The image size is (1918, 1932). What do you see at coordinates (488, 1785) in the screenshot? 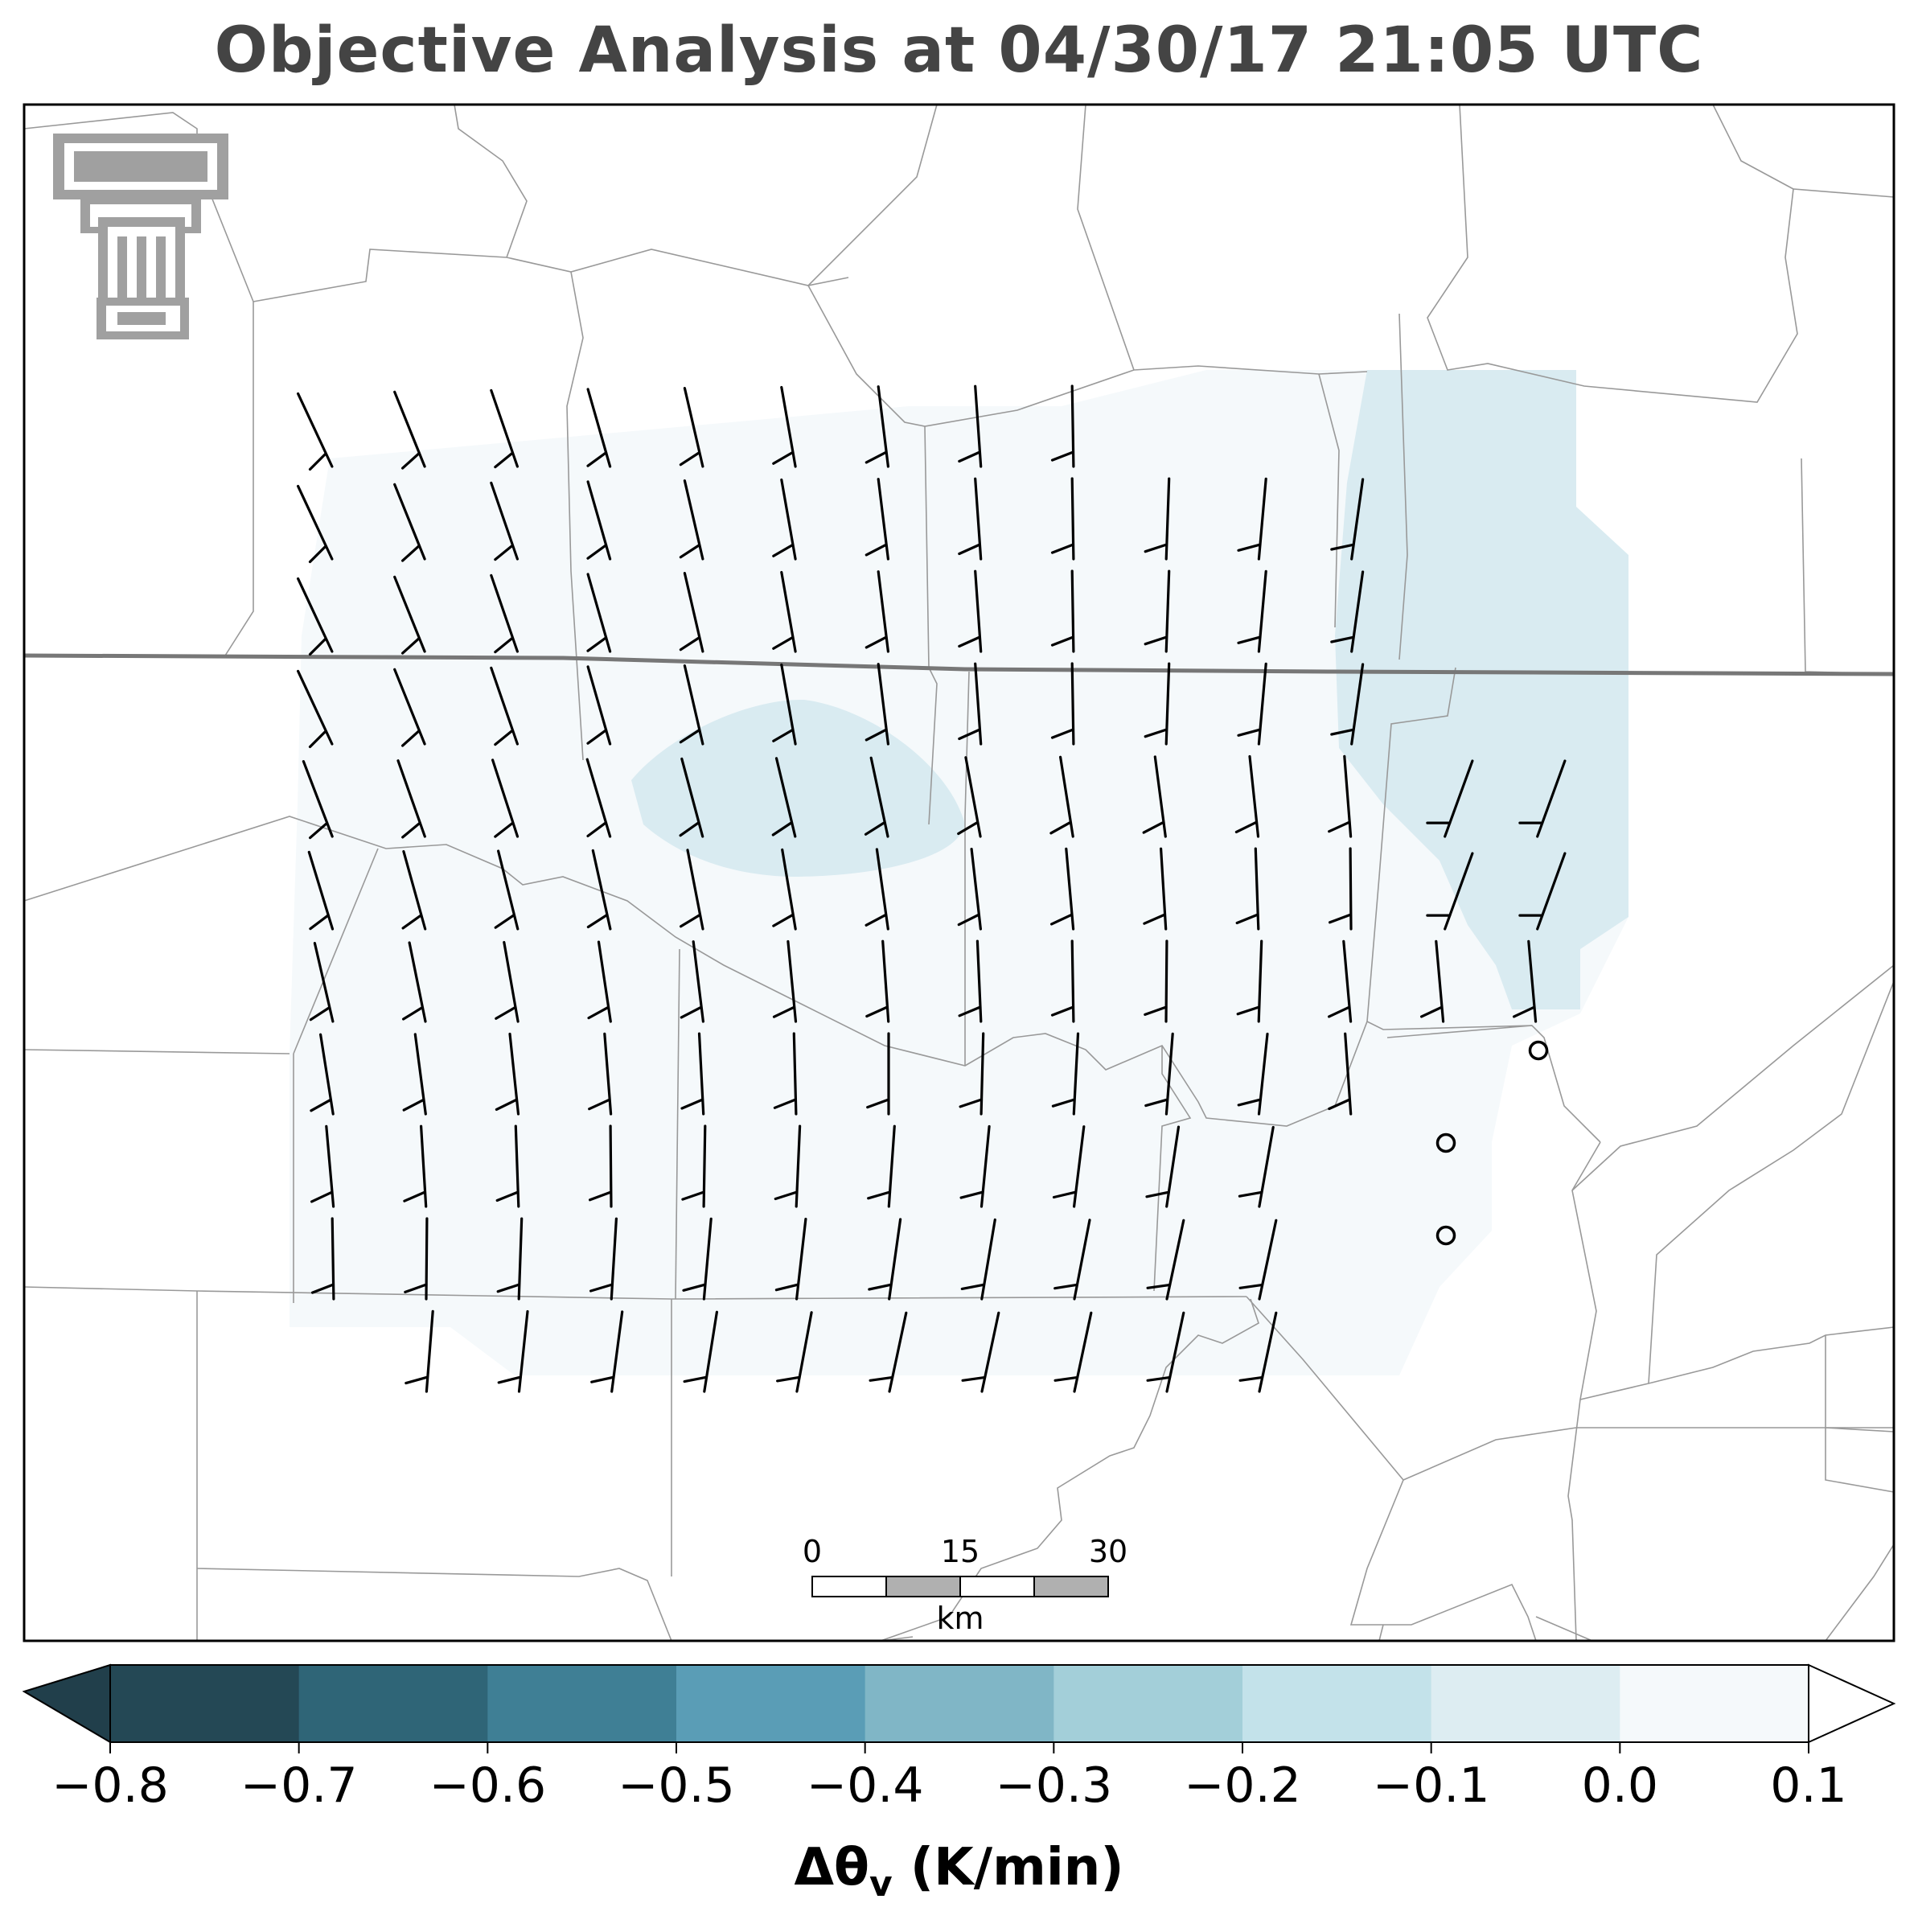
I see `colorbar-tick-label: −0.6` at bounding box center [488, 1785].